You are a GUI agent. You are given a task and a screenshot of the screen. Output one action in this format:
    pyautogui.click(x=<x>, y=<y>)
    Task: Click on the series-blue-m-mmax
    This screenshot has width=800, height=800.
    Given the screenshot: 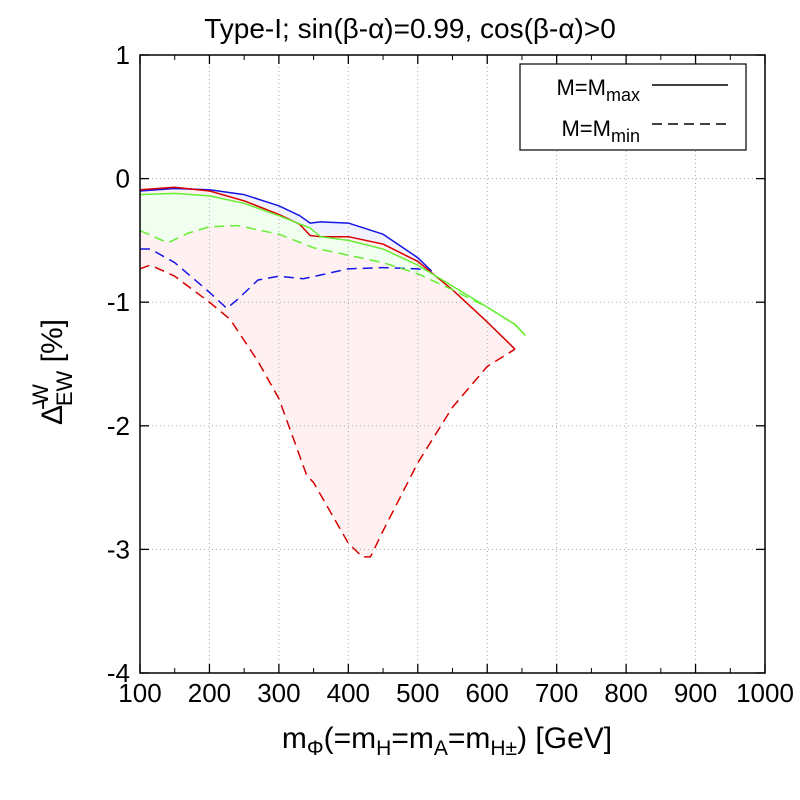 What is the action you would take?
    pyautogui.click(x=286, y=229)
    